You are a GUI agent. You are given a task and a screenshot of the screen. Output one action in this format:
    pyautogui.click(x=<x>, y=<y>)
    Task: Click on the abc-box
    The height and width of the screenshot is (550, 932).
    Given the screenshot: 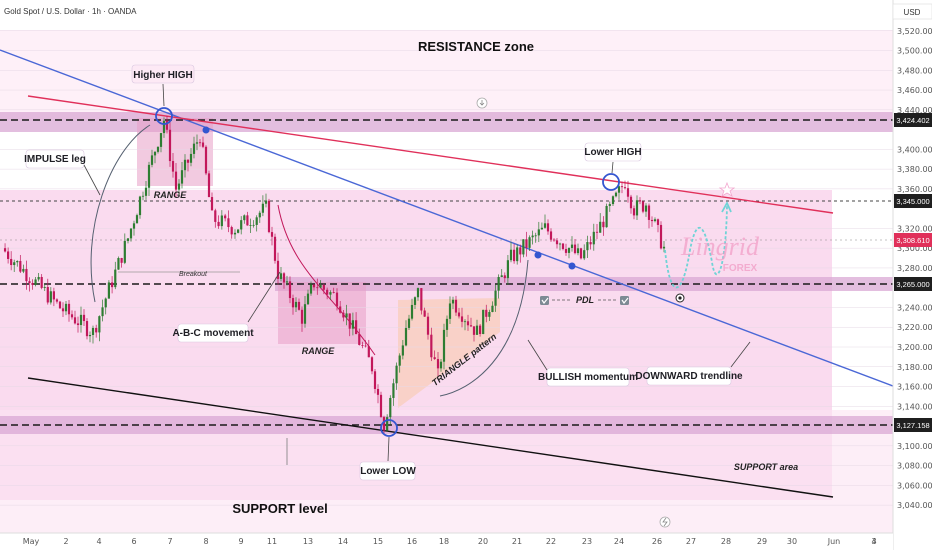 What is the action you would take?
    pyautogui.click(x=213, y=333)
    